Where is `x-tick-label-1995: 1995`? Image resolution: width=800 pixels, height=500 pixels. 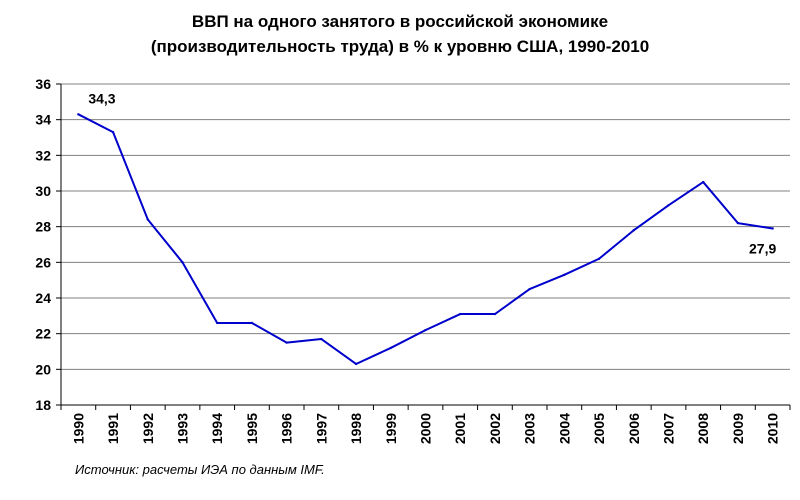 x-tick-label-1995: 1995 is located at coordinates (252, 428).